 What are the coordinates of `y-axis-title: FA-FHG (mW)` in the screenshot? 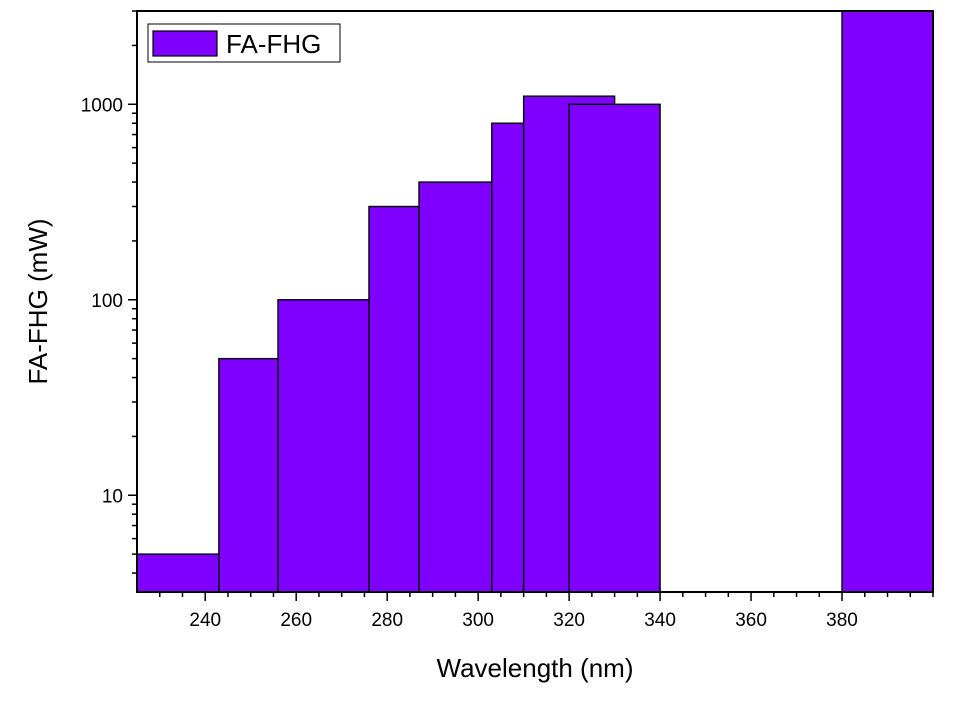 It's located at (38, 301).